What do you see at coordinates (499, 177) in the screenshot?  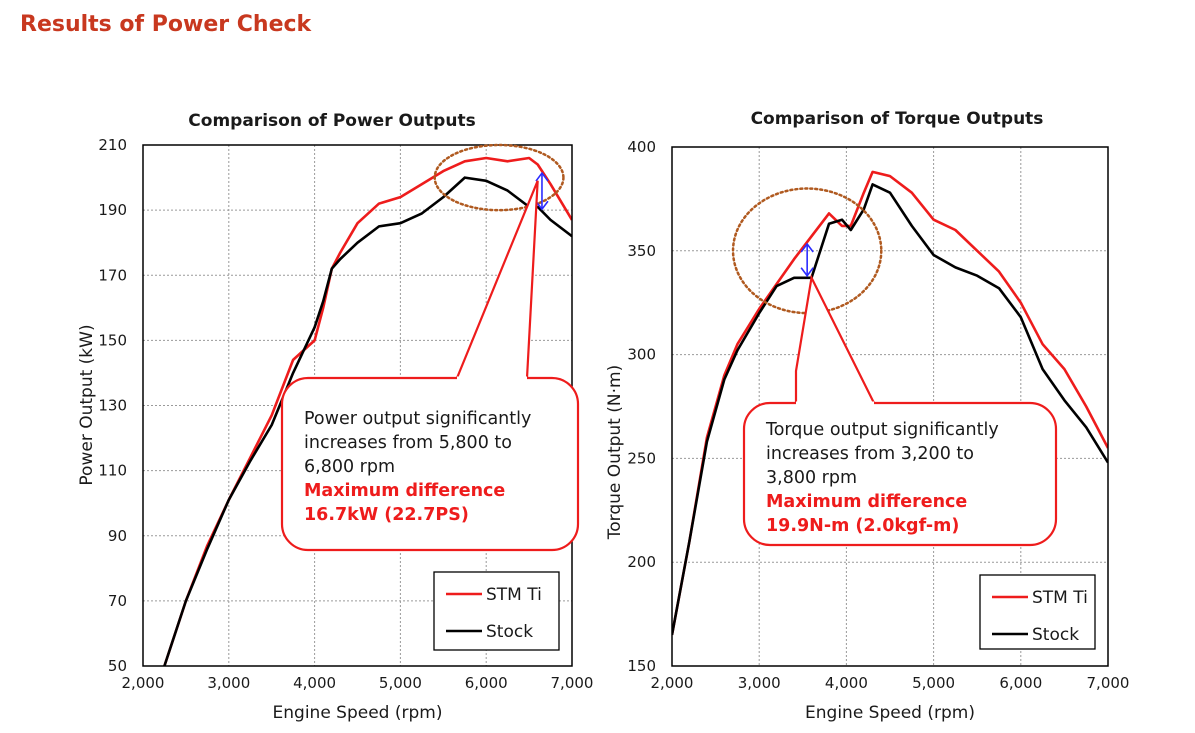 I see `highlight-ellipse` at bounding box center [499, 177].